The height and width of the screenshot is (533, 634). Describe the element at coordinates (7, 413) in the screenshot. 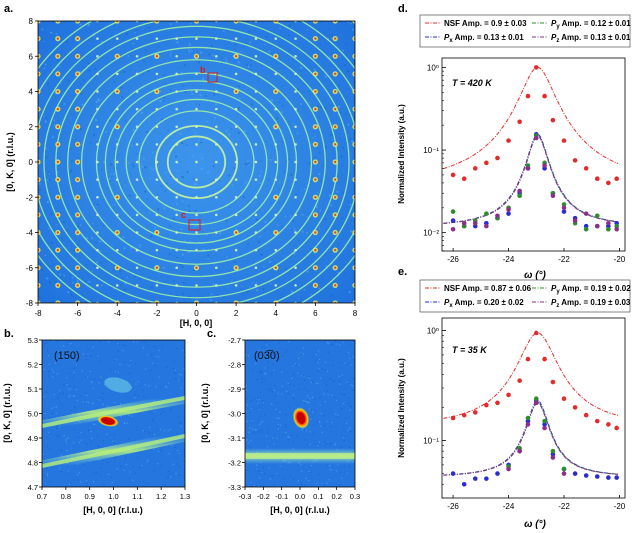

I see `panel-b-ylabel: [0, K, 0] (r.l.u.)` at that location.